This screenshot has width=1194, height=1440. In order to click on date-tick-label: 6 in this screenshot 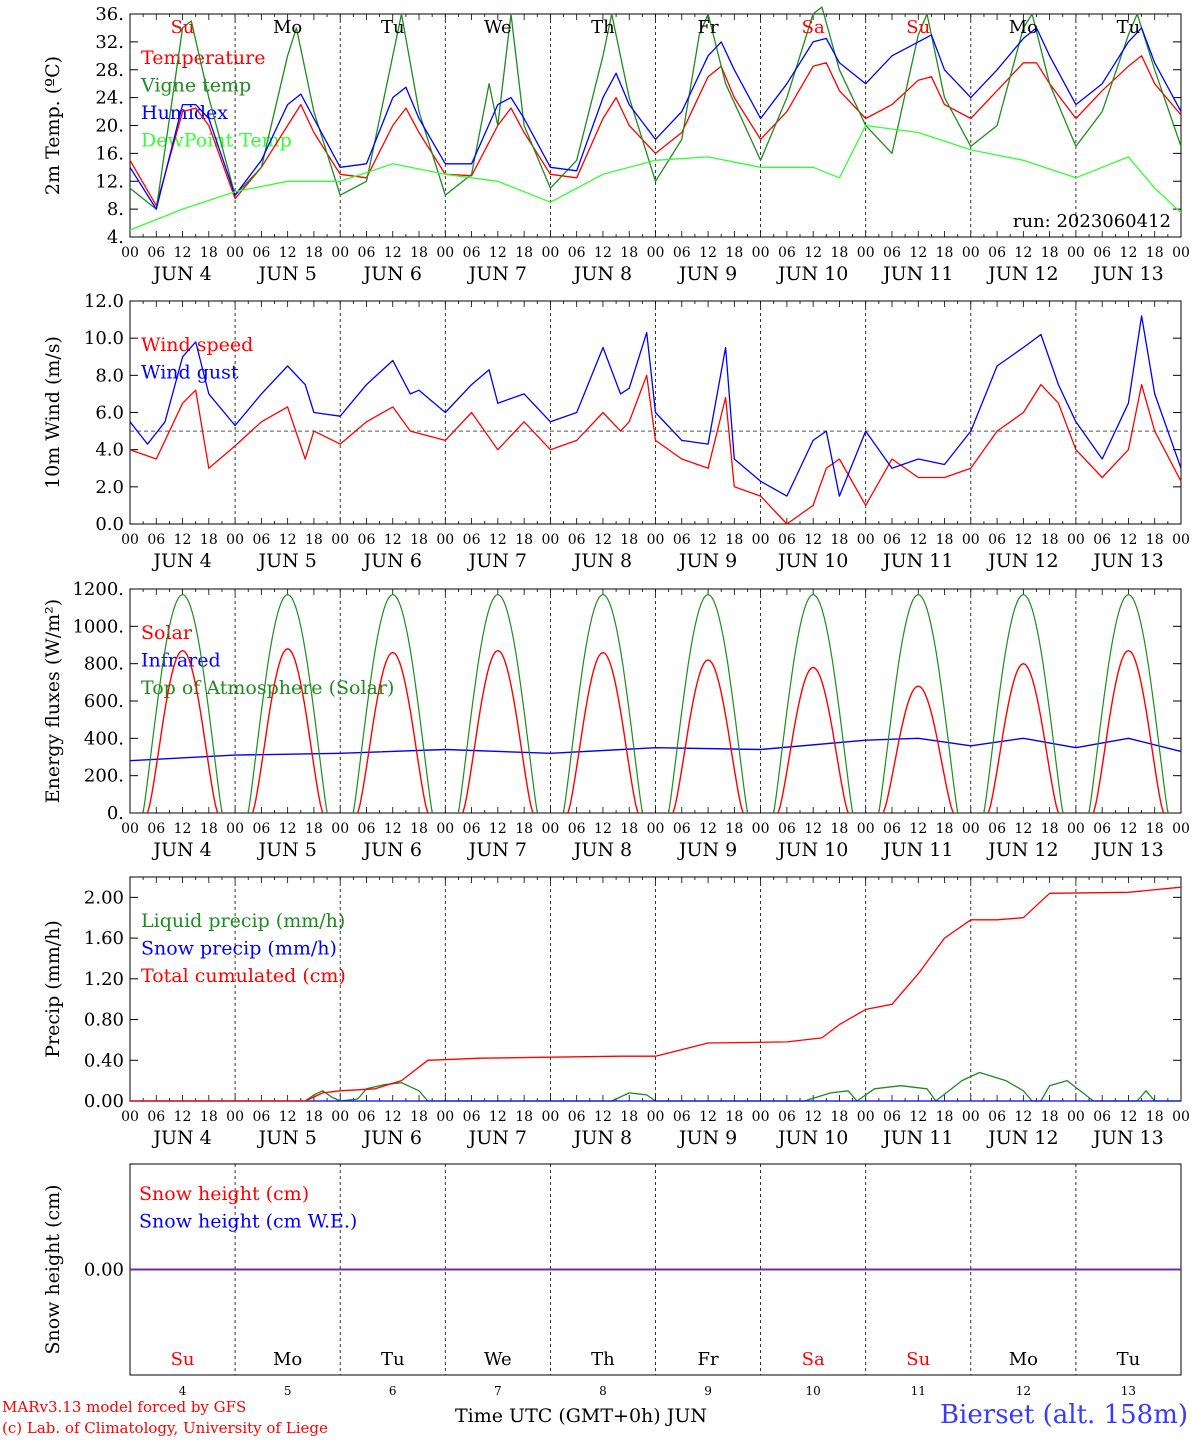, I will do `click(393, 1391)`.